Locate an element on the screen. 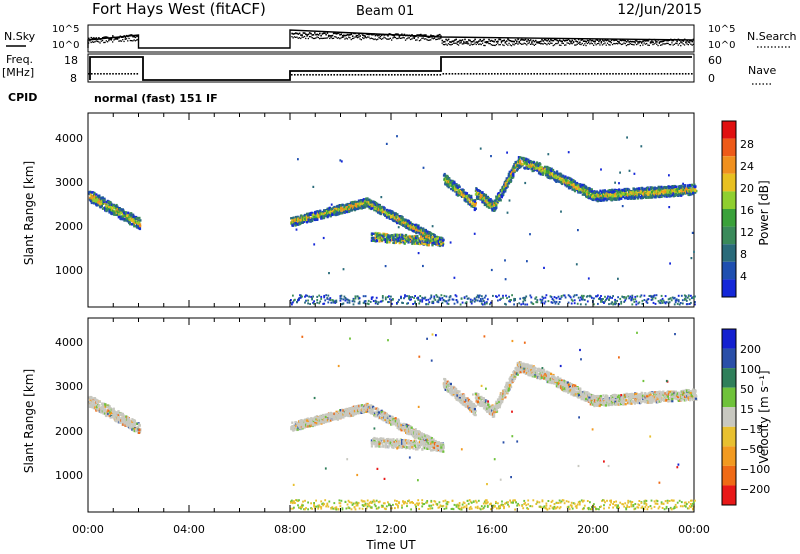 This screenshot has width=800, height=554. power-y-tick: 4000 is located at coordinates (69, 138).